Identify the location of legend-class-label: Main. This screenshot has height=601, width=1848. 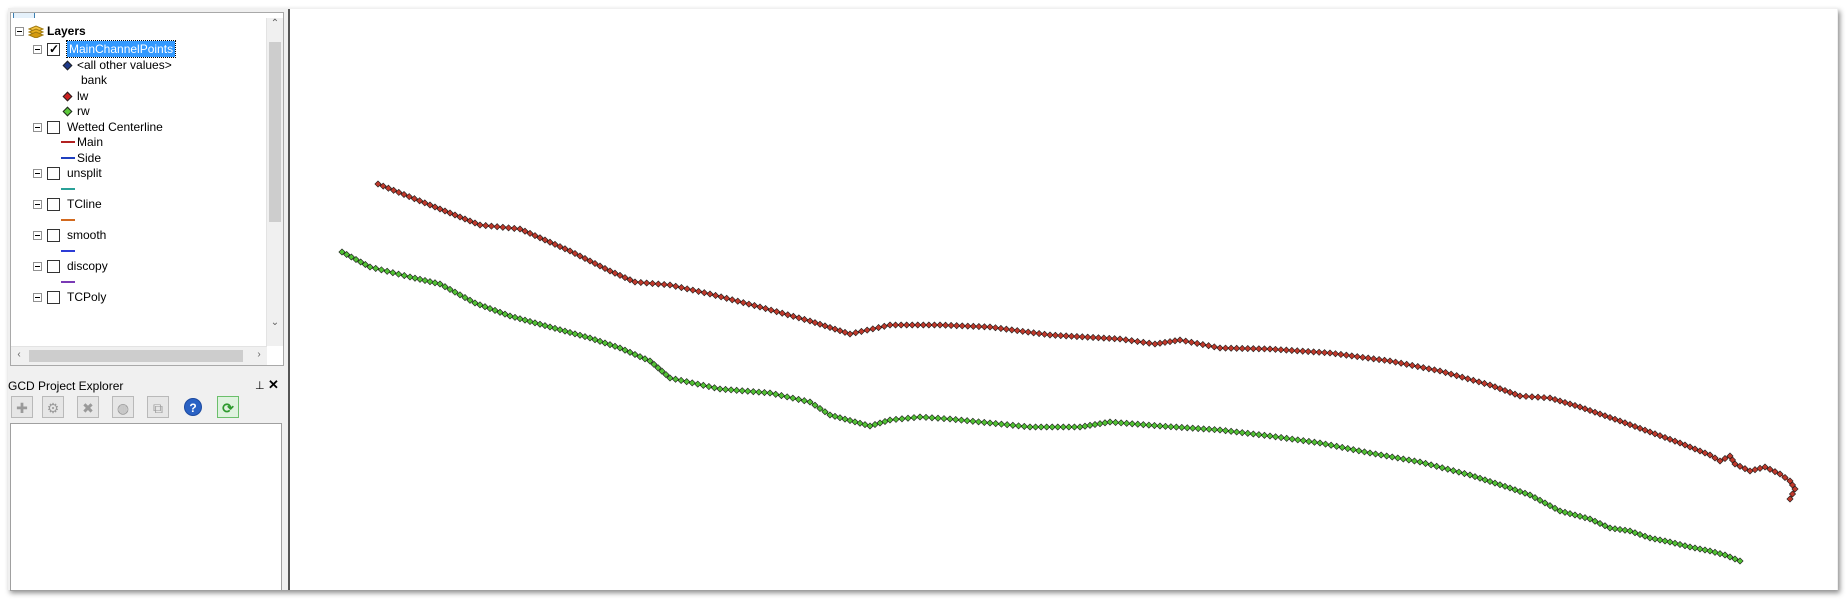
(90, 142).